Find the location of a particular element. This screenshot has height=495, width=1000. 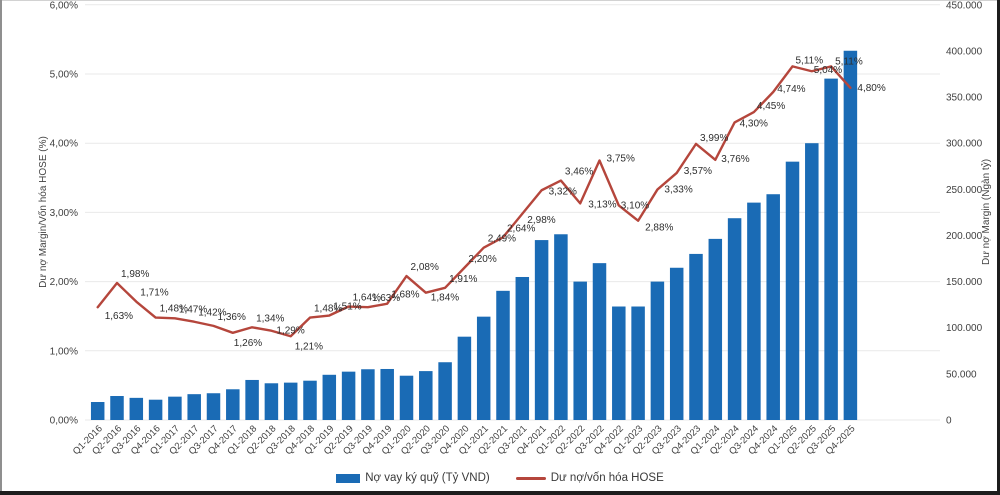

right-tick-label: 450.000 is located at coordinates (964, 5).